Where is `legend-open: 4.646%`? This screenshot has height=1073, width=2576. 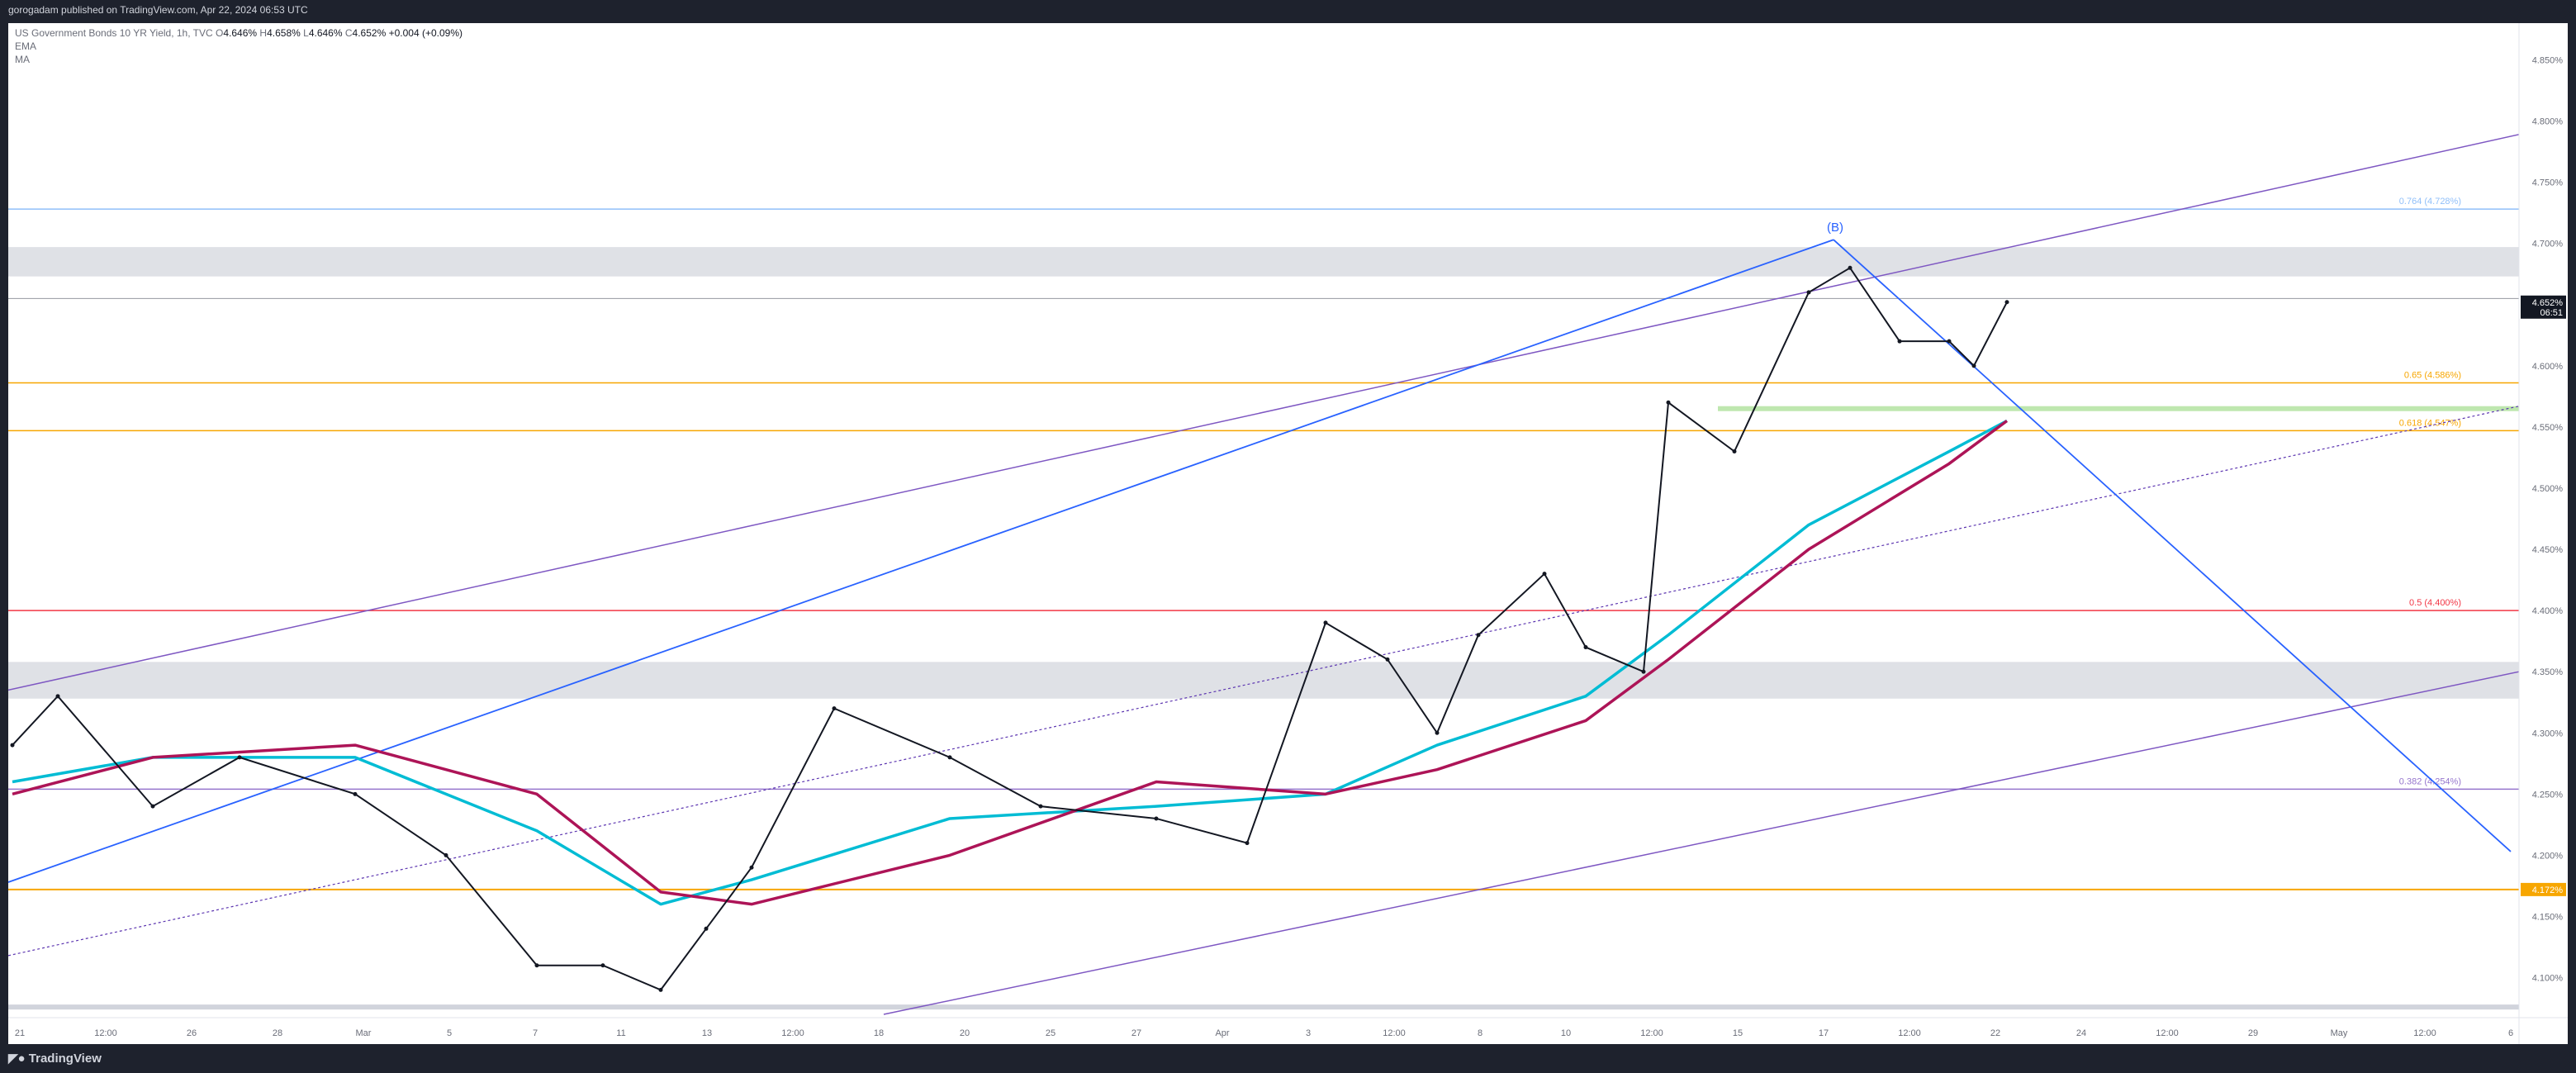
legend-open: 4.646% is located at coordinates (241, 33).